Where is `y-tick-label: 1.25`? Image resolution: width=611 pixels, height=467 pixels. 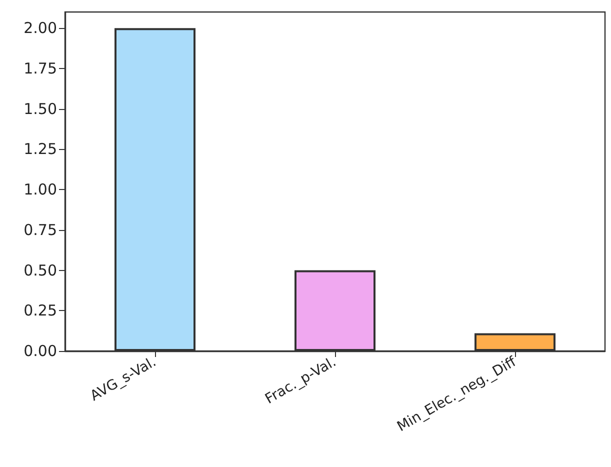
y-tick-label: 1.25 is located at coordinates (40, 149).